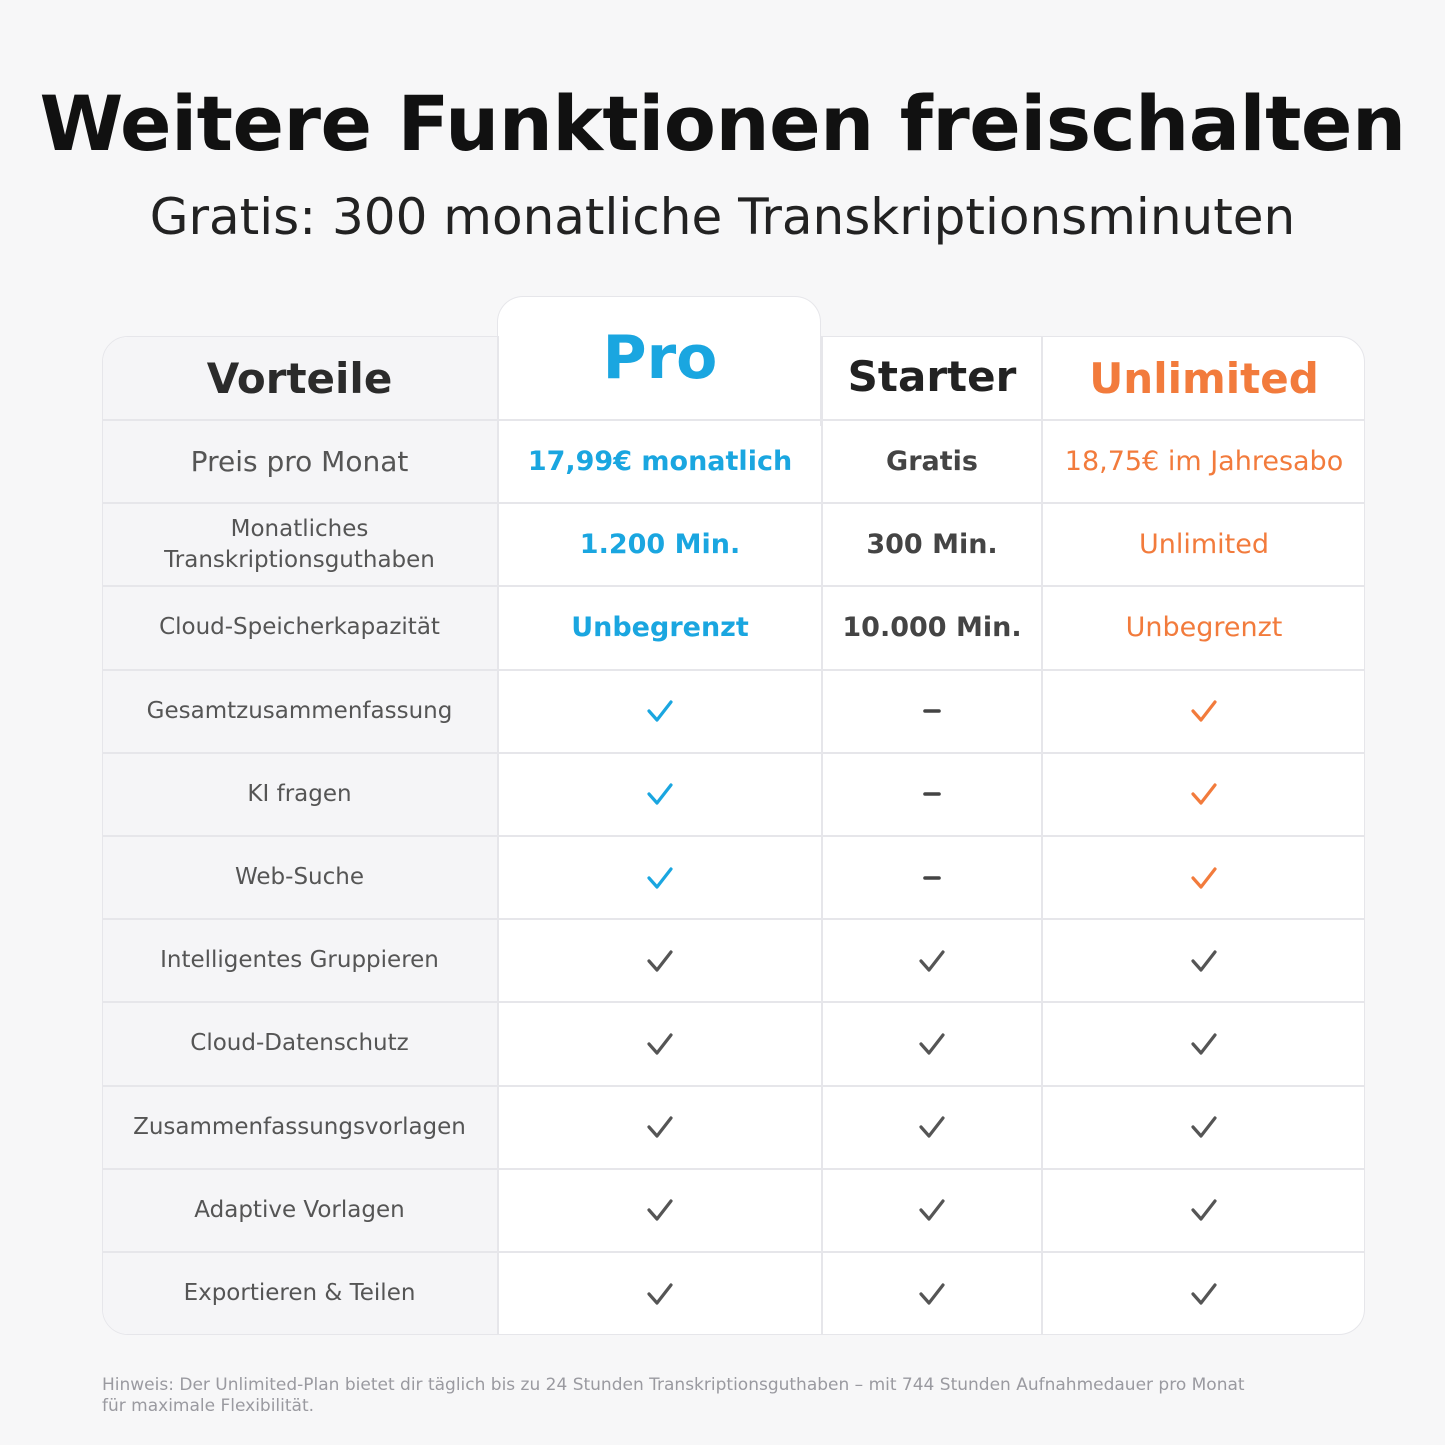 The height and width of the screenshot is (1445, 1445). What do you see at coordinates (299, 710) in the screenshot?
I see `benefit-label: Gesamtzusammenfassung` at bounding box center [299, 710].